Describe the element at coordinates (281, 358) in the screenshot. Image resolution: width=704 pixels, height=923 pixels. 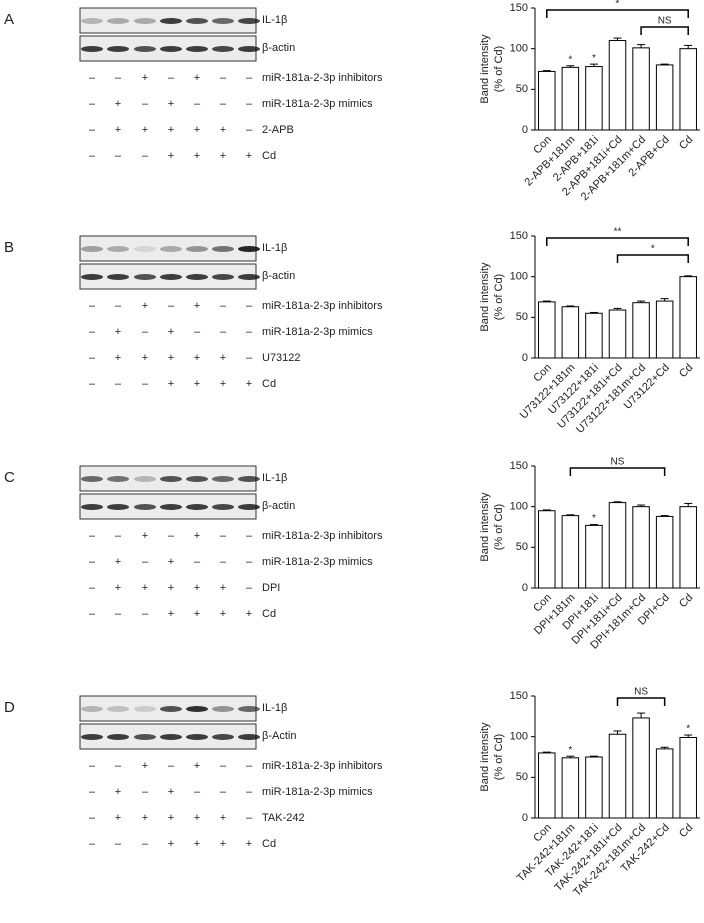
I see `condition-label: U73122` at that location.